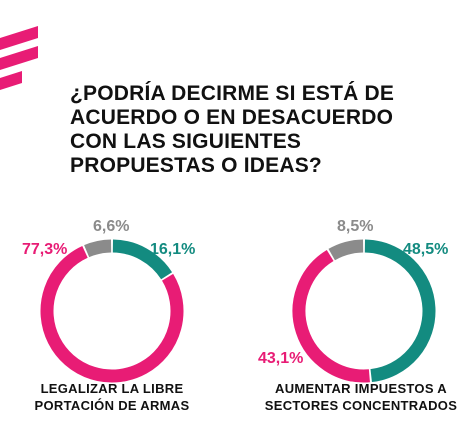  Describe the element at coordinates (355, 226) in the screenshot. I see `slice-label-noanswer-impuestos: 8,5%` at that location.